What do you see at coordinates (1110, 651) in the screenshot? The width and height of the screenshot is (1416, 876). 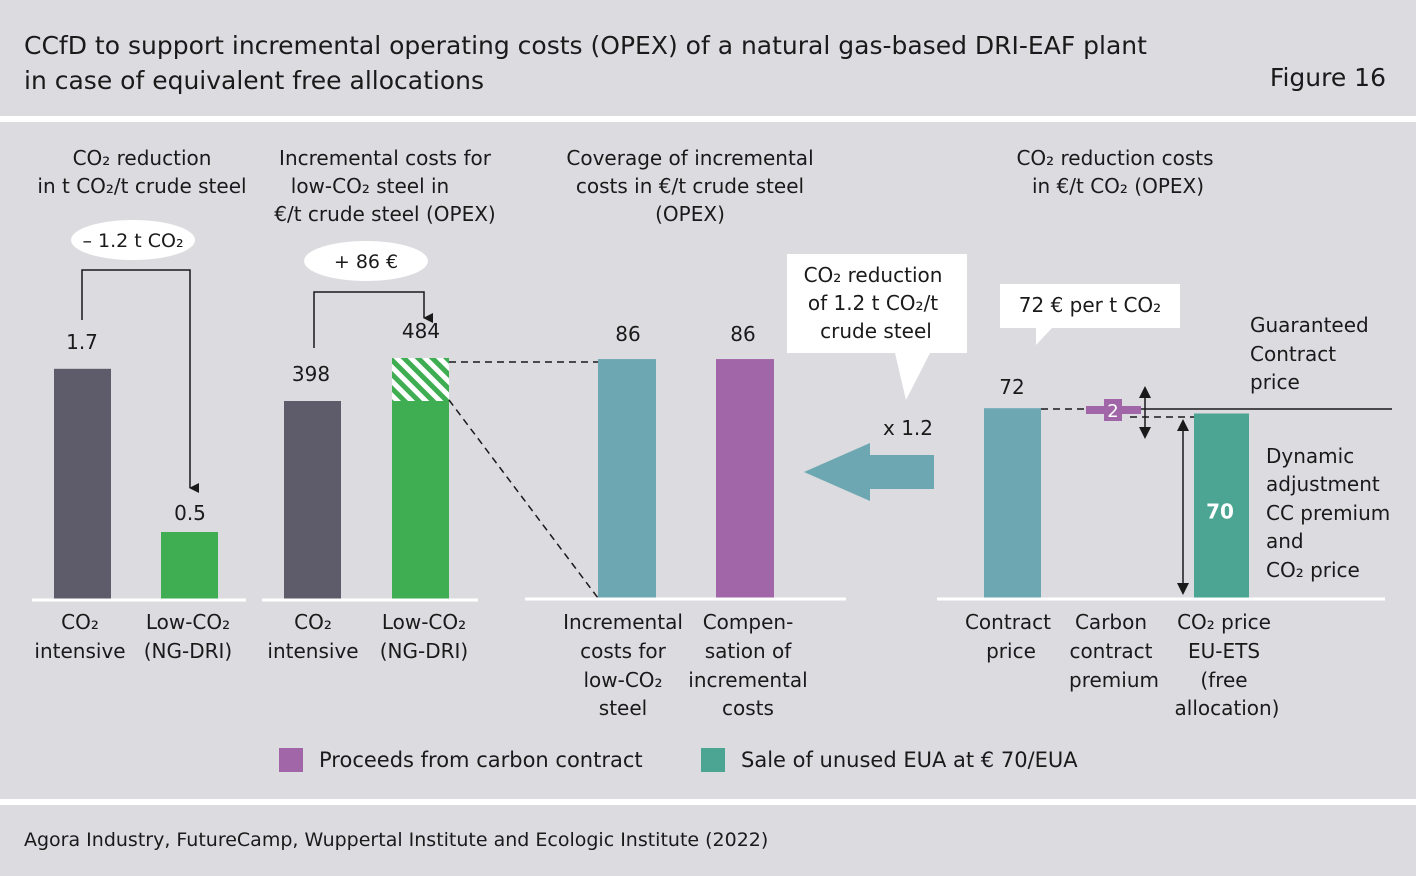 I see `panel4-cat1-line2: contract` at bounding box center [1110, 651].